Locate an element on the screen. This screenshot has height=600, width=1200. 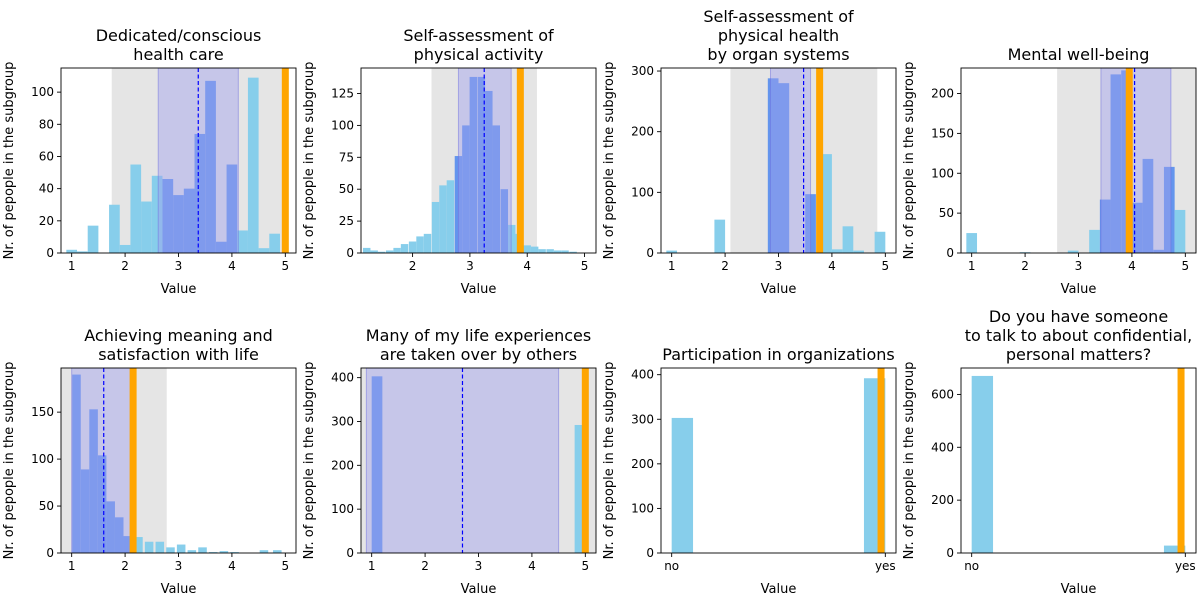
y-tick-label: 50 is located at coordinates (946, 213).